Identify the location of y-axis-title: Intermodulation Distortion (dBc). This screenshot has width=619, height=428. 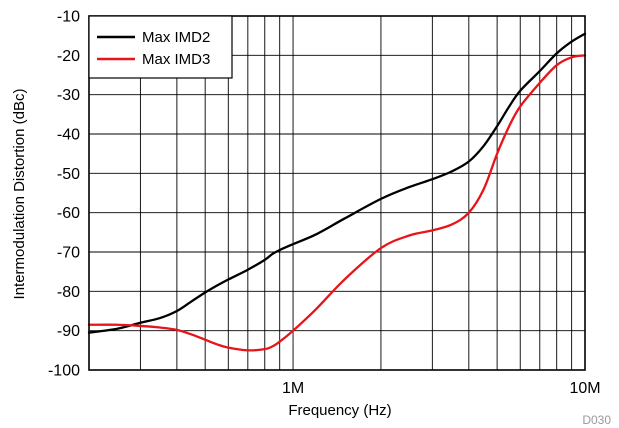
(19, 194).